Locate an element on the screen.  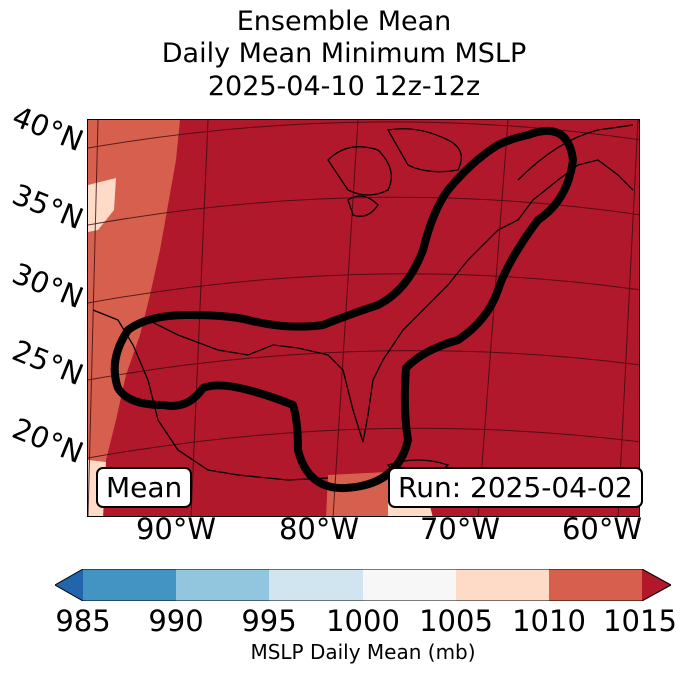
cbar-tick-995: 995 is located at coordinates (269, 621).